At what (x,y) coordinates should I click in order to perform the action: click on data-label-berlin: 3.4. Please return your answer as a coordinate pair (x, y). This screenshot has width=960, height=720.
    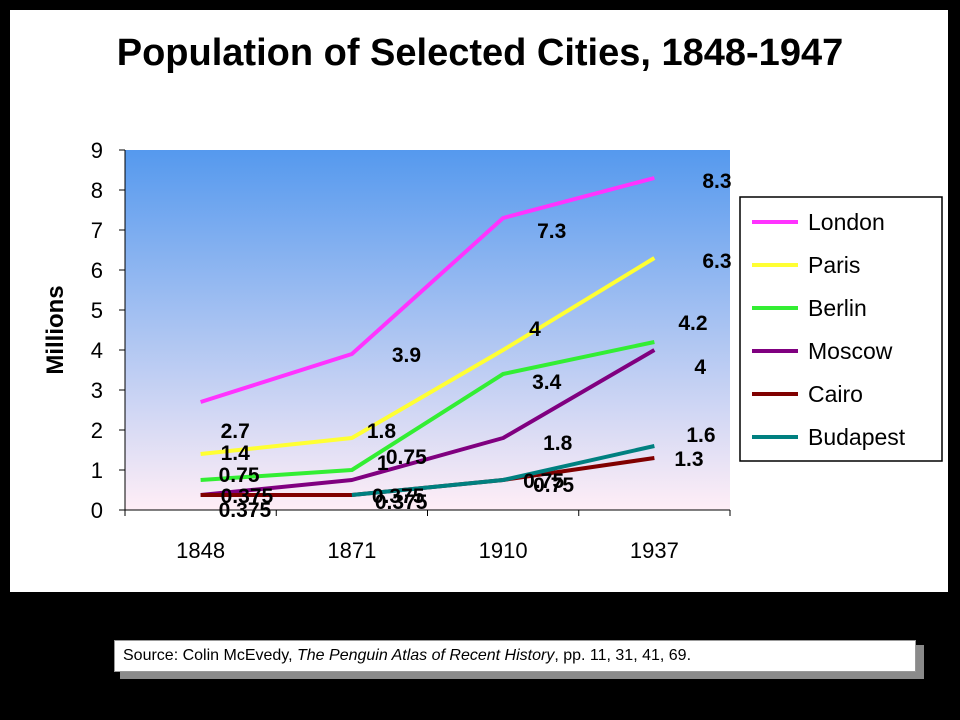
    Looking at the image, I should click on (547, 382).